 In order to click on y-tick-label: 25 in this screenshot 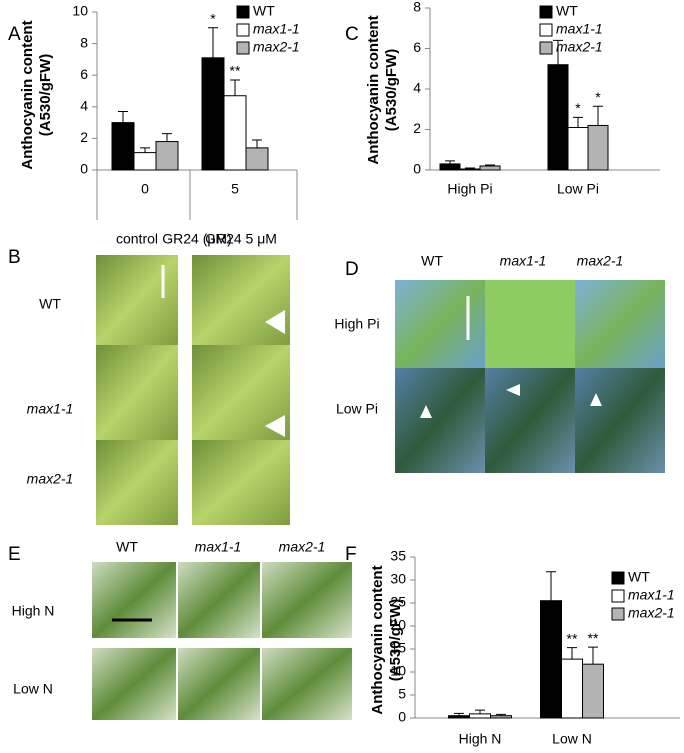, I will do `click(398, 602)`.